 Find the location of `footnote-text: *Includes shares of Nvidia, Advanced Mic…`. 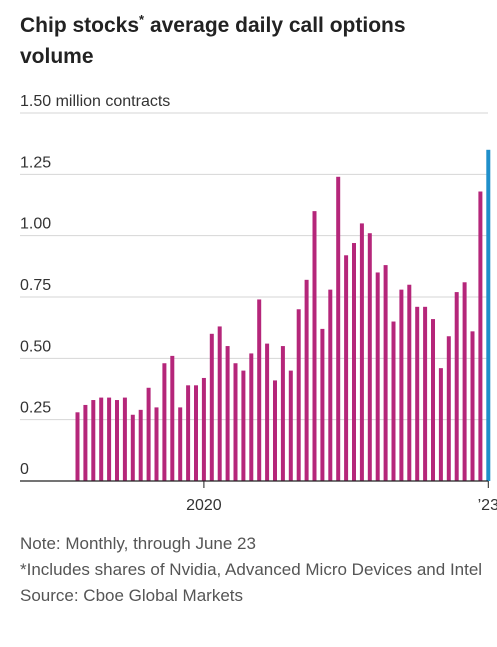

footnote-text: *Includes shares of Nvidia, Advanced Mic… is located at coordinates (251, 569).